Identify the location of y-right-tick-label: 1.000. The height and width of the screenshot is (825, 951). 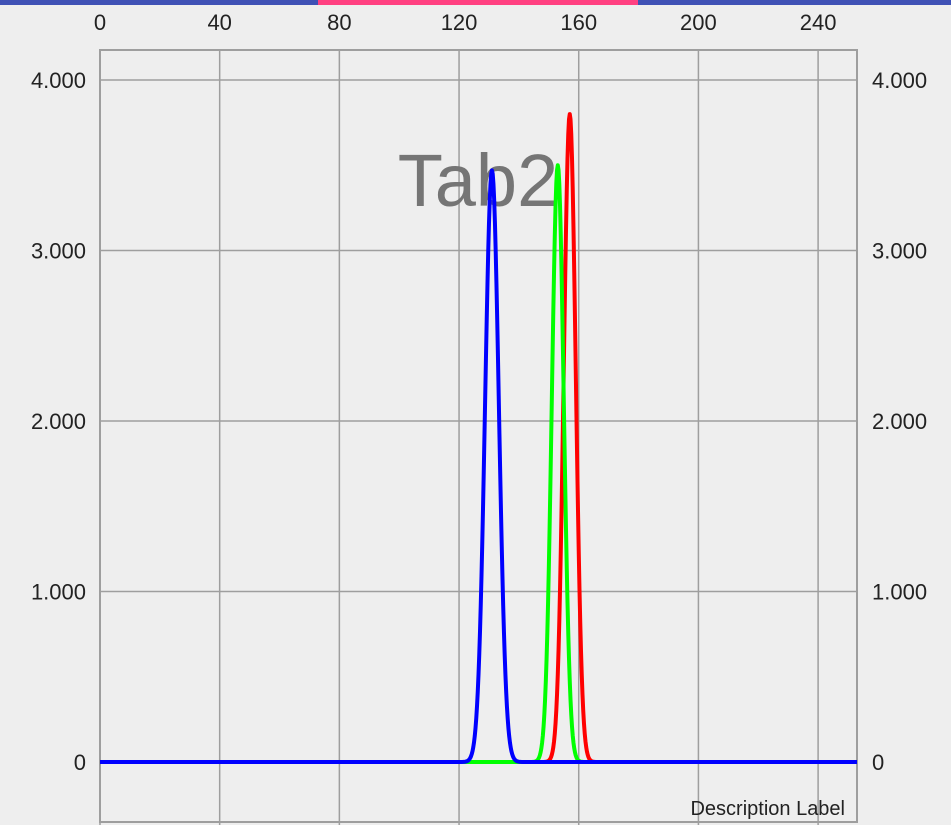
(899, 592).